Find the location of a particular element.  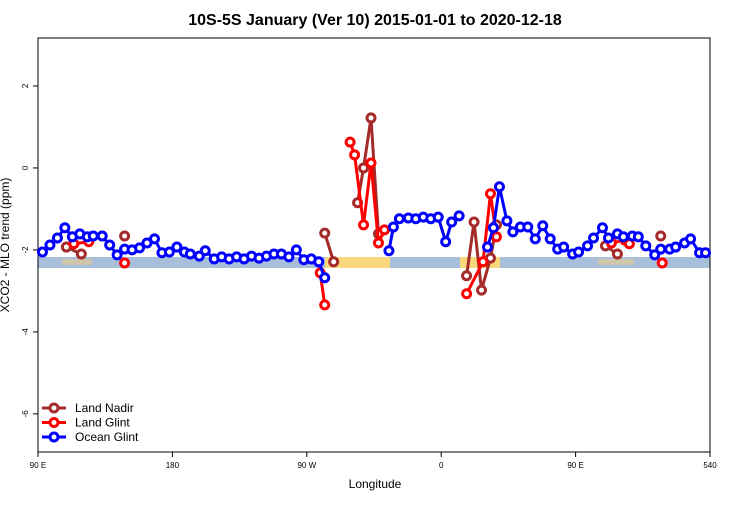

legend-label: Ocean Glint is located at coordinates (107, 437).